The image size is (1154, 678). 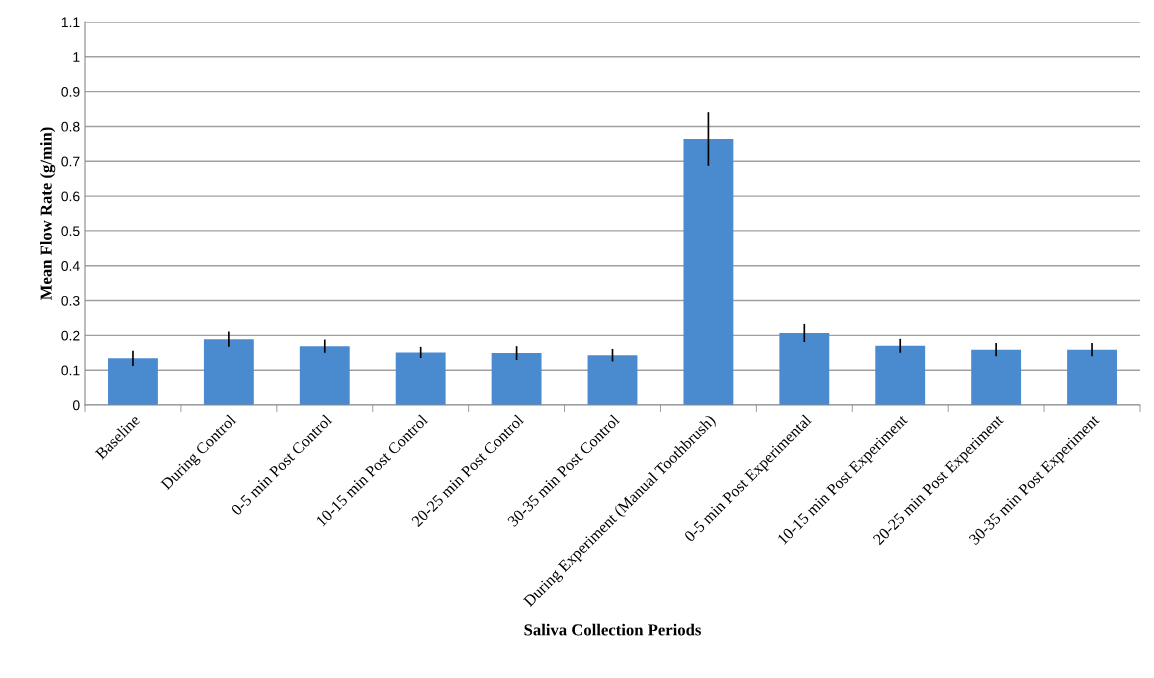 I want to click on y-tick-label: 0, so click(x=76, y=405).